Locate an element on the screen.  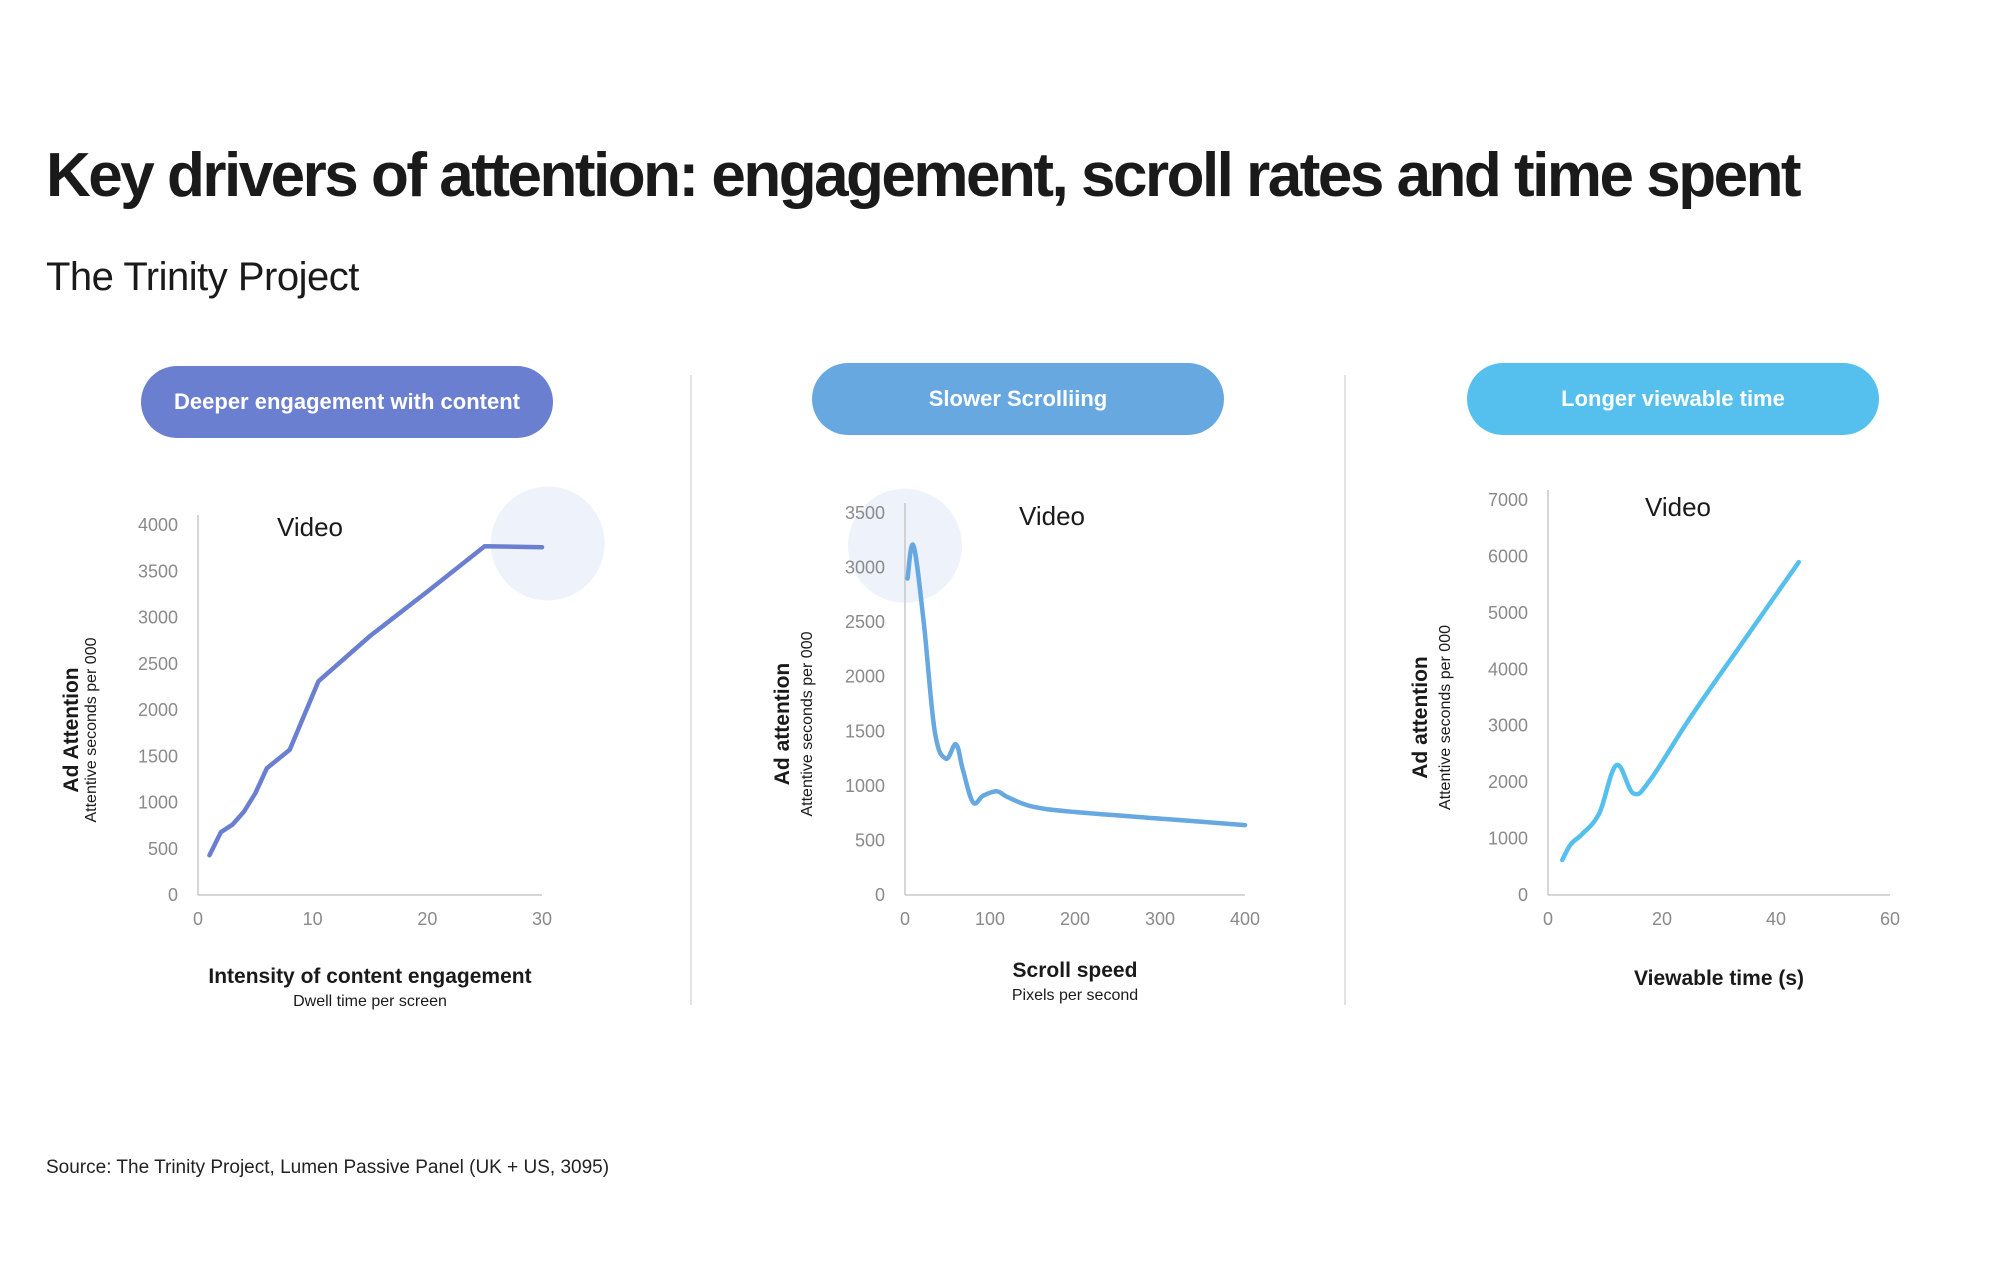
slide-subtitle: The Trinity Project is located at coordinates (202, 277).